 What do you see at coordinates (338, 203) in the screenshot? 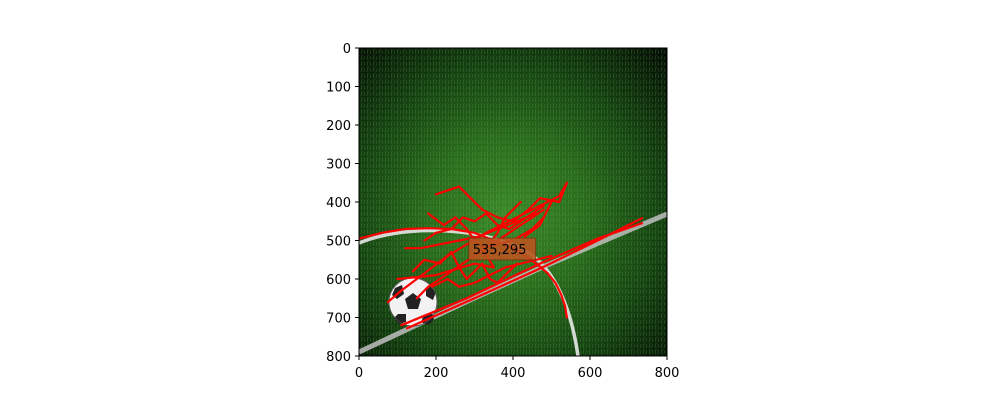
I see `y-tick-label: 400` at bounding box center [338, 203].